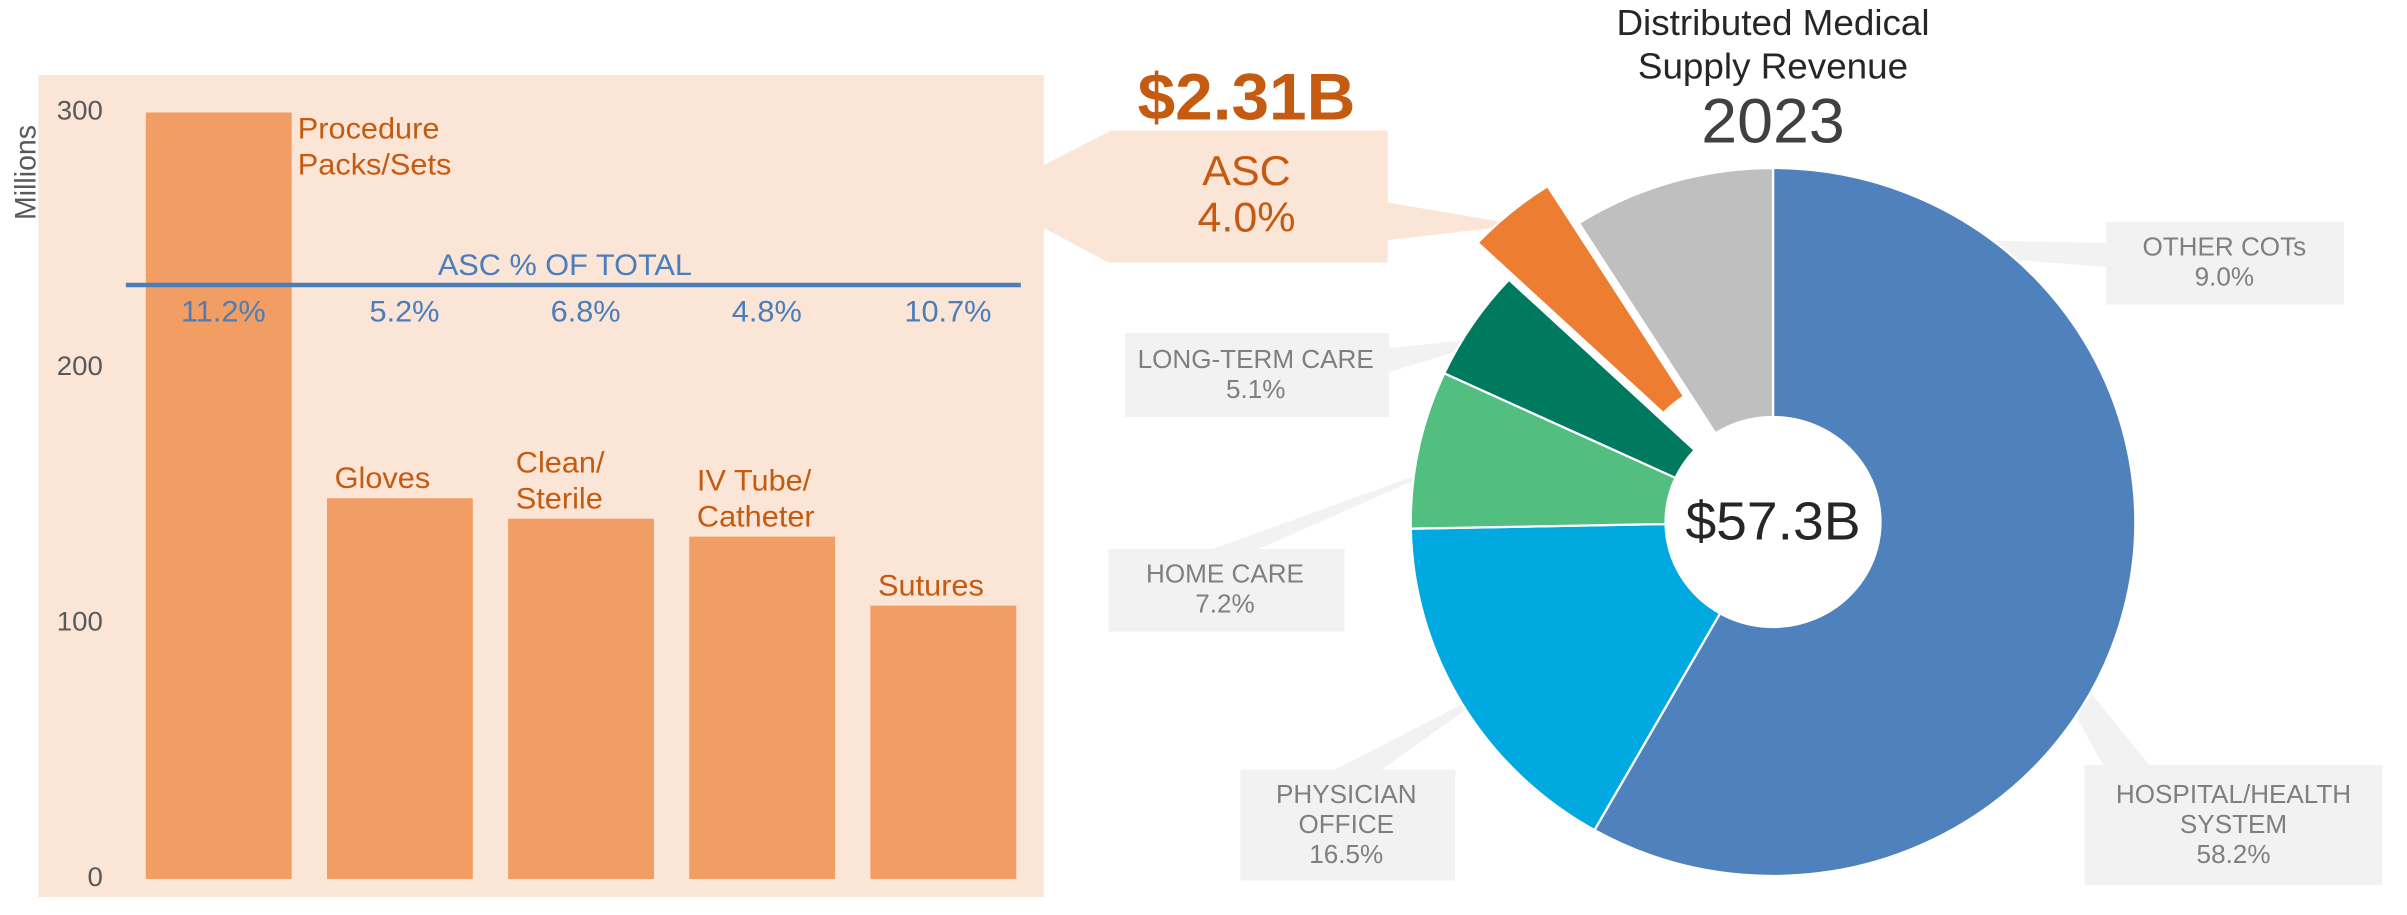  What do you see at coordinates (2233, 795) in the screenshot?
I see `slice-label: HOSPITAL/HEALTH` at bounding box center [2233, 795].